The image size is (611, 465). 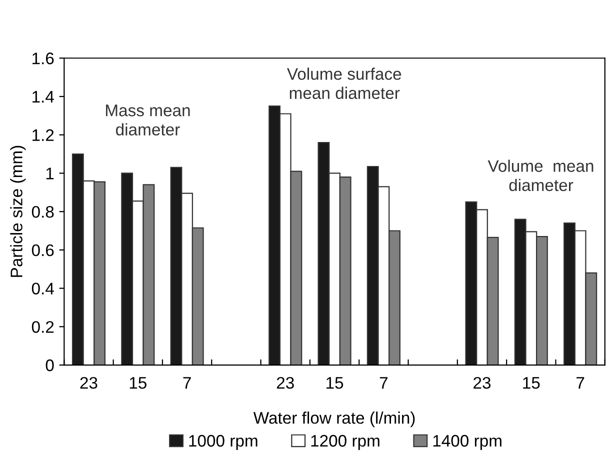 I want to click on legend-label: 1200 rpm, so click(x=345, y=442).